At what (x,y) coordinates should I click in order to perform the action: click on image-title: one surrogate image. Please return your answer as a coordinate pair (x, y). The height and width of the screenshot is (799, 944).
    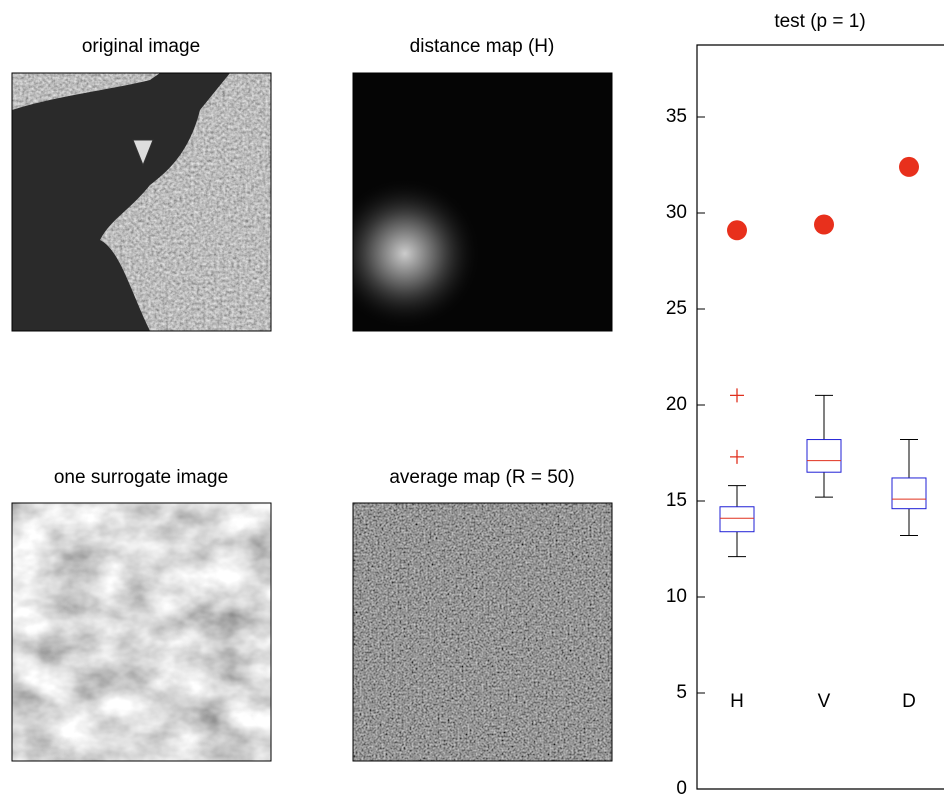
    Looking at the image, I should click on (141, 477).